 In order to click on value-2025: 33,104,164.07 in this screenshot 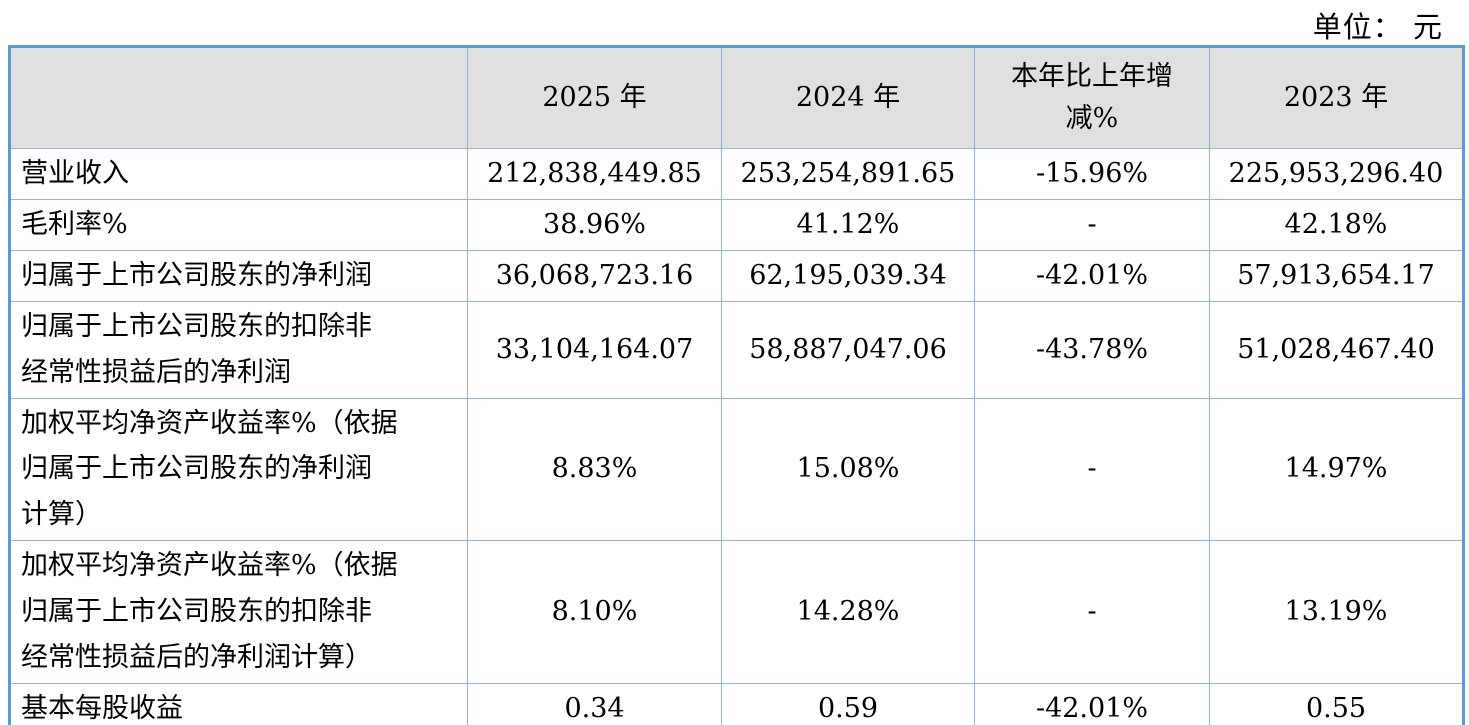, I will do `click(594, 349)`.